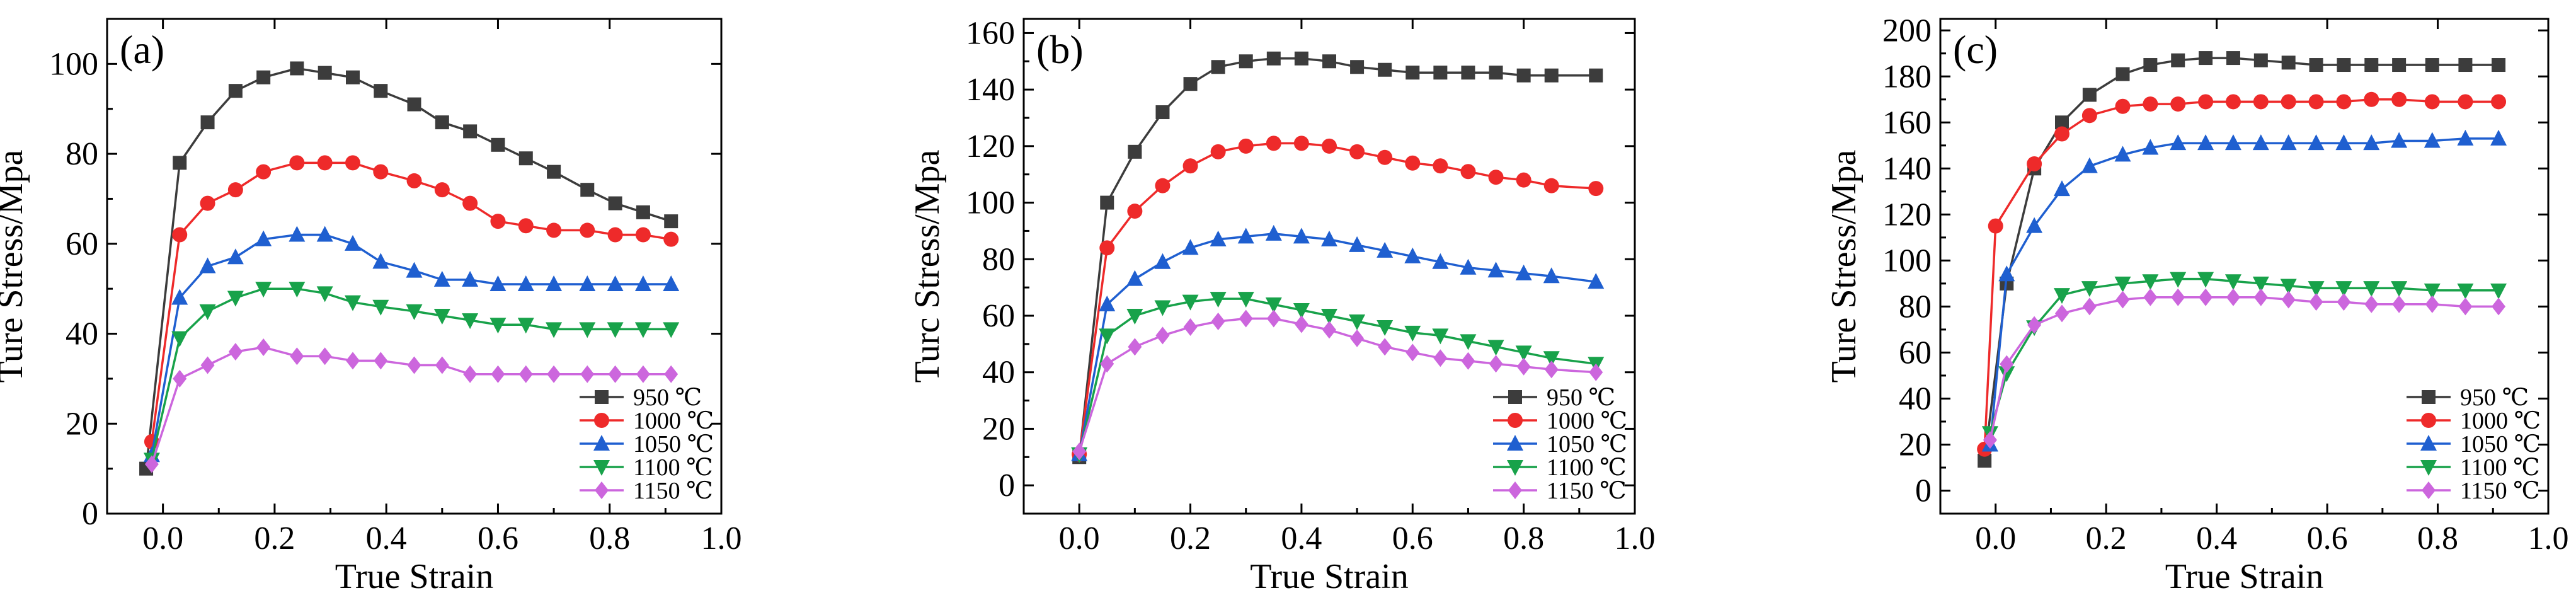 This screenshot has width=2576, height=605. What do you see at coordinates (1907, 77) in the screenshot?
I see `y-tick-label: 180` at bounding box center [1907, 77].